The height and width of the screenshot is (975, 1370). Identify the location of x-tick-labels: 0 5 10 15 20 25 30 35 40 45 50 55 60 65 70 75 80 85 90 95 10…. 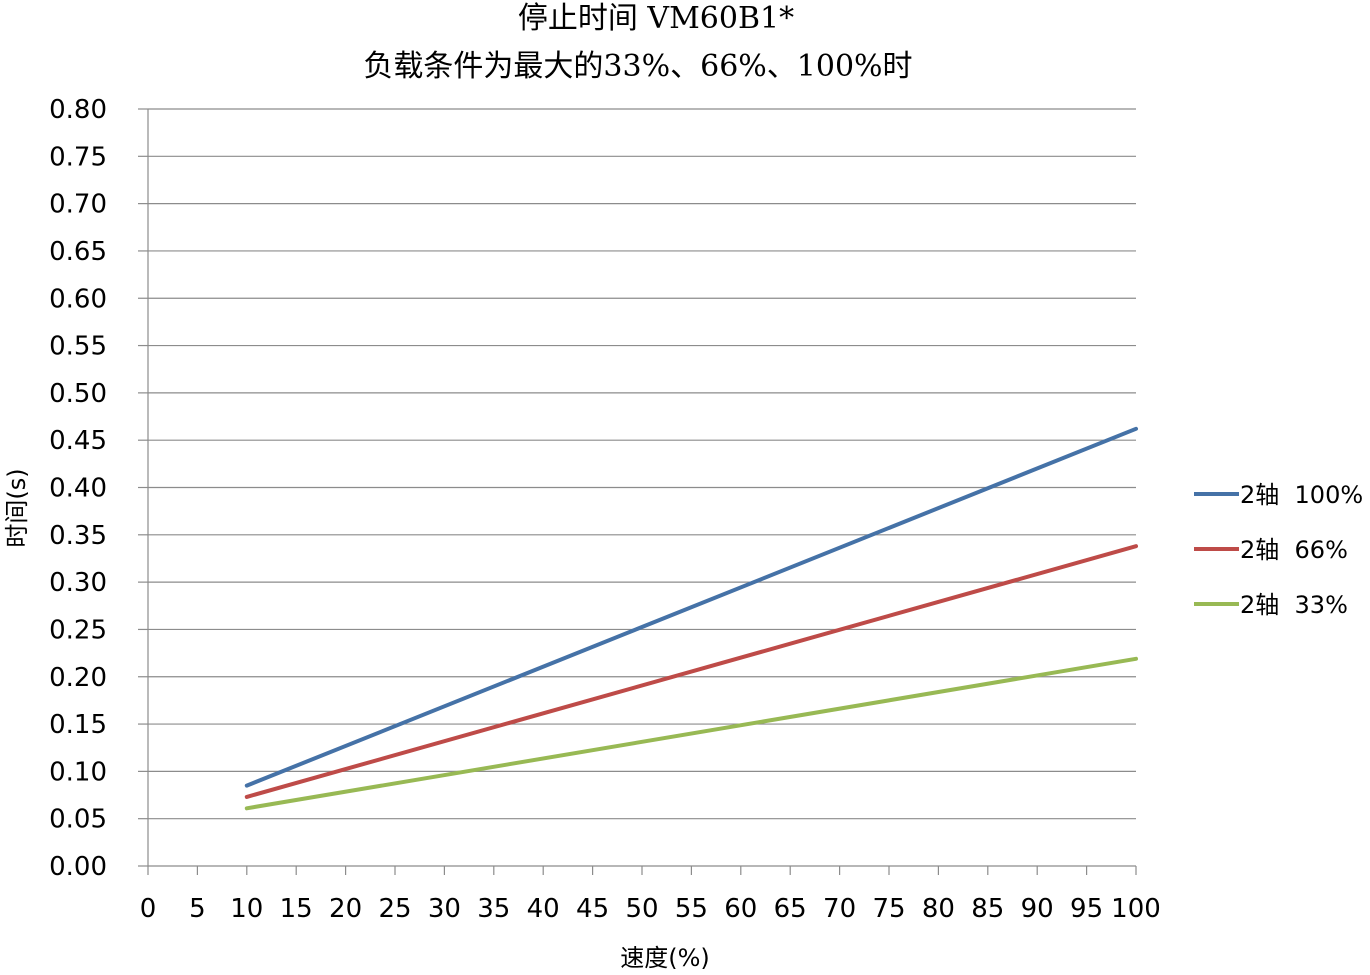
(650, 909).